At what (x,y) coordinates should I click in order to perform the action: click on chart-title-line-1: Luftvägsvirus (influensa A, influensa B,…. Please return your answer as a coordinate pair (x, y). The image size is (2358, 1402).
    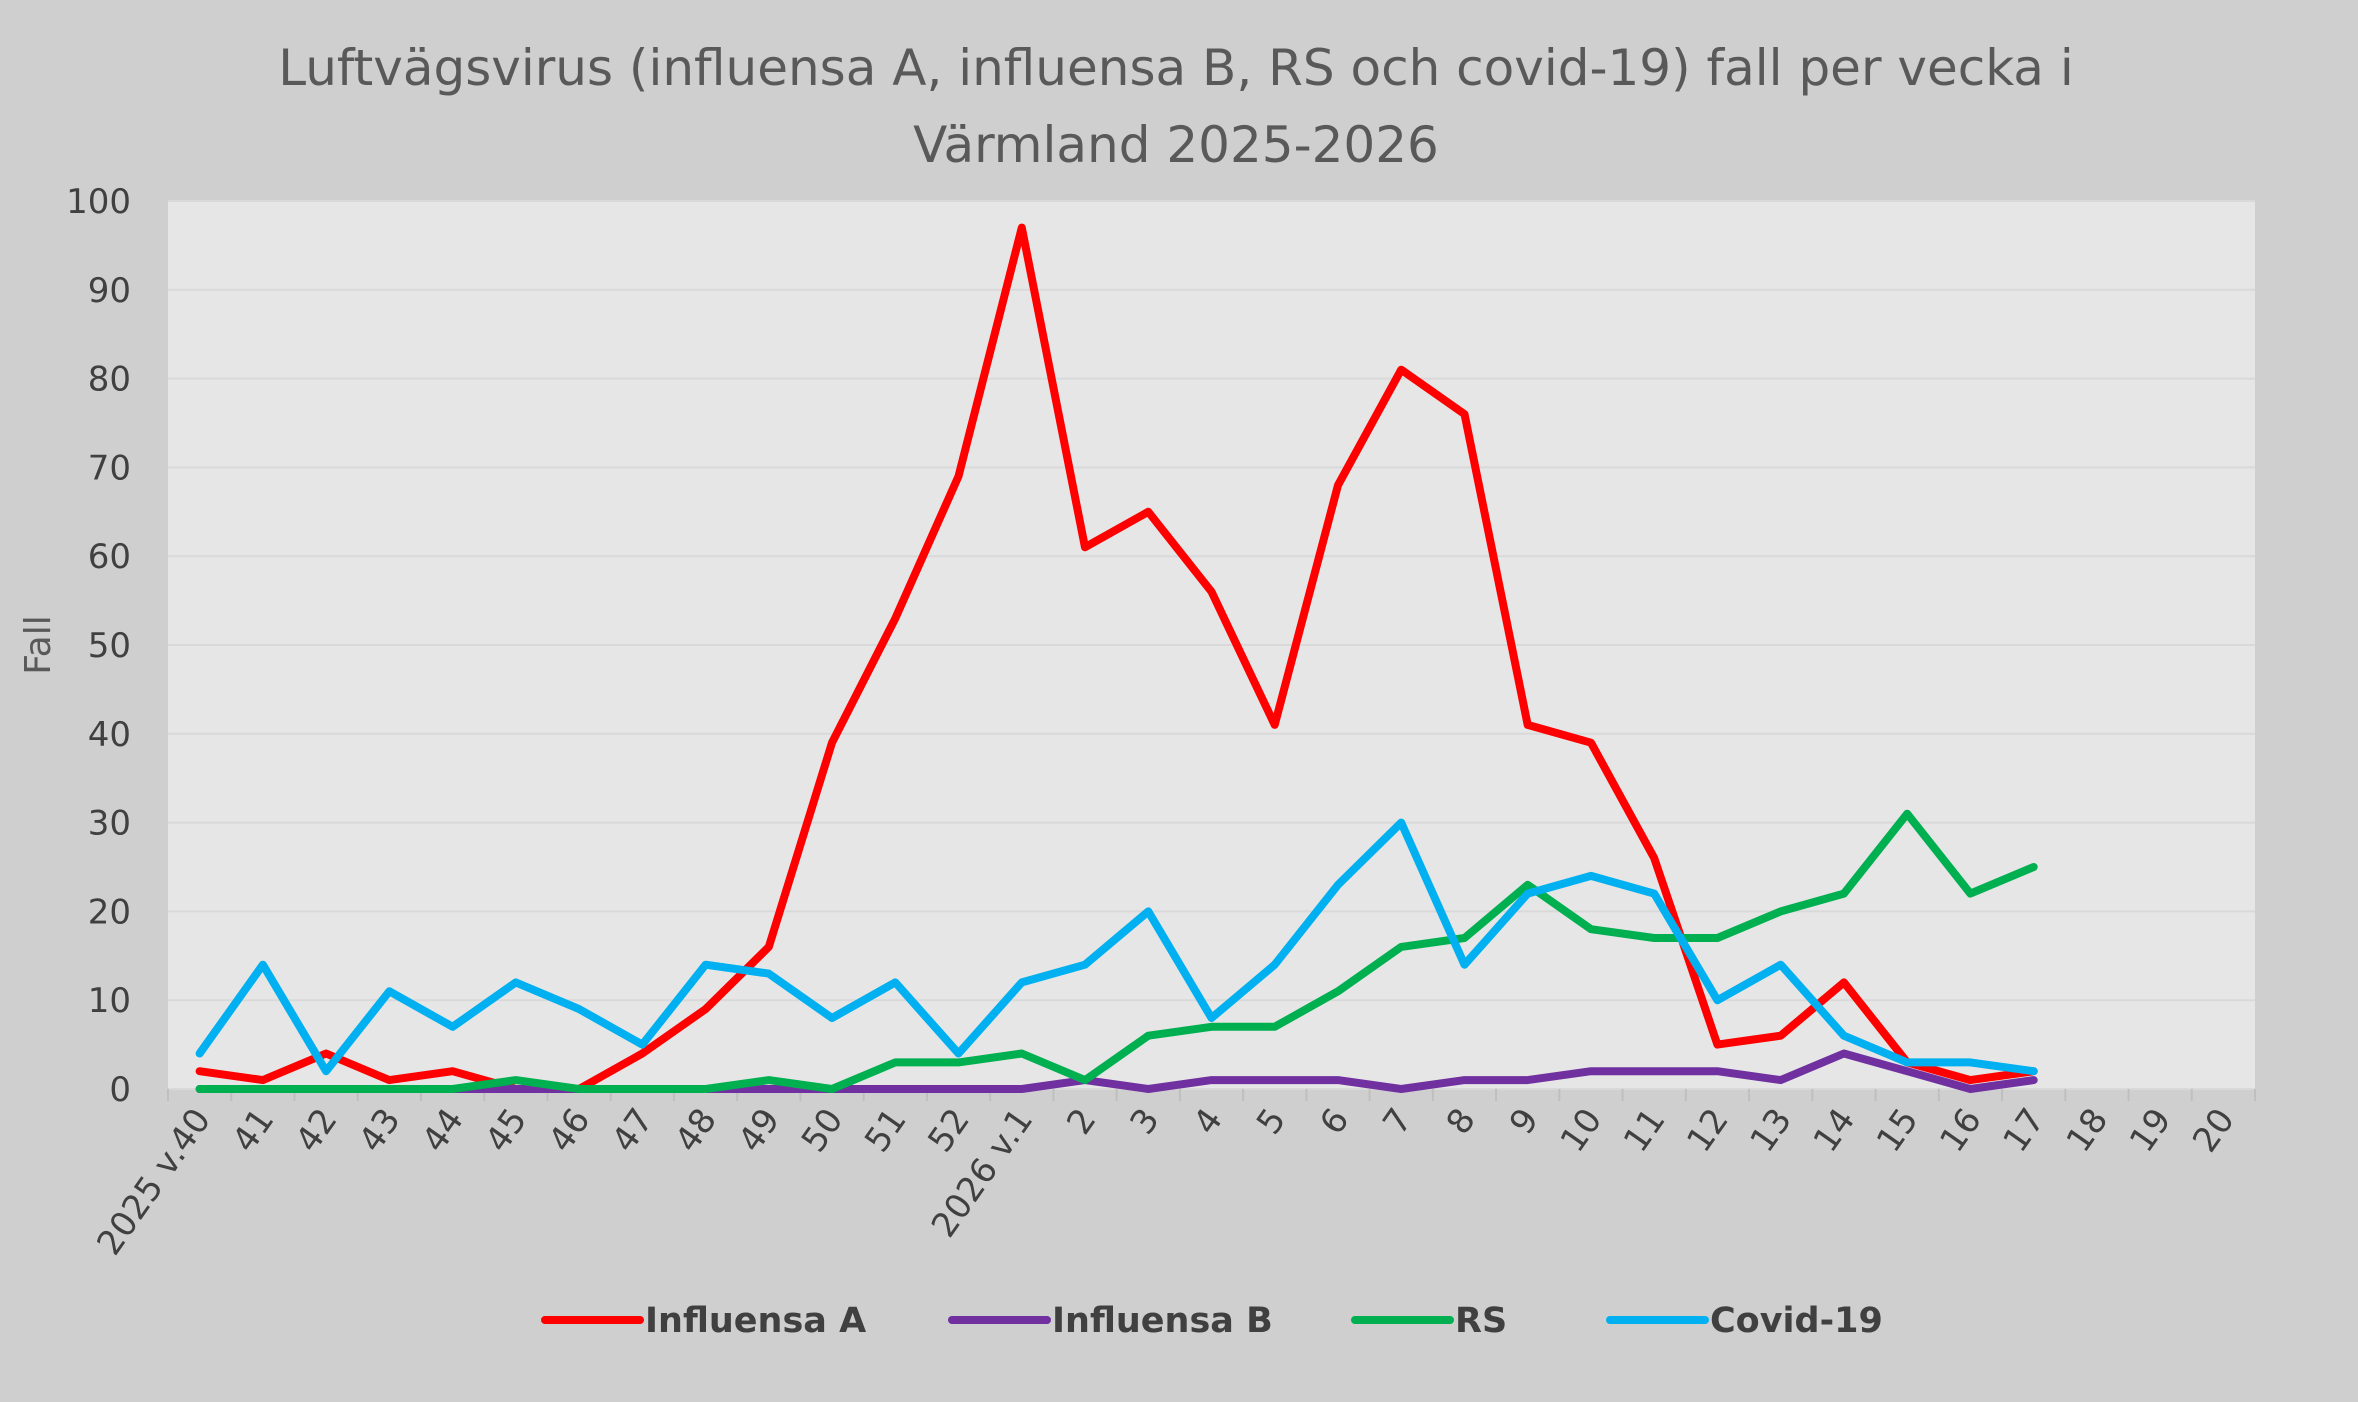
    Looking at the image, I should click on (1175, 68).